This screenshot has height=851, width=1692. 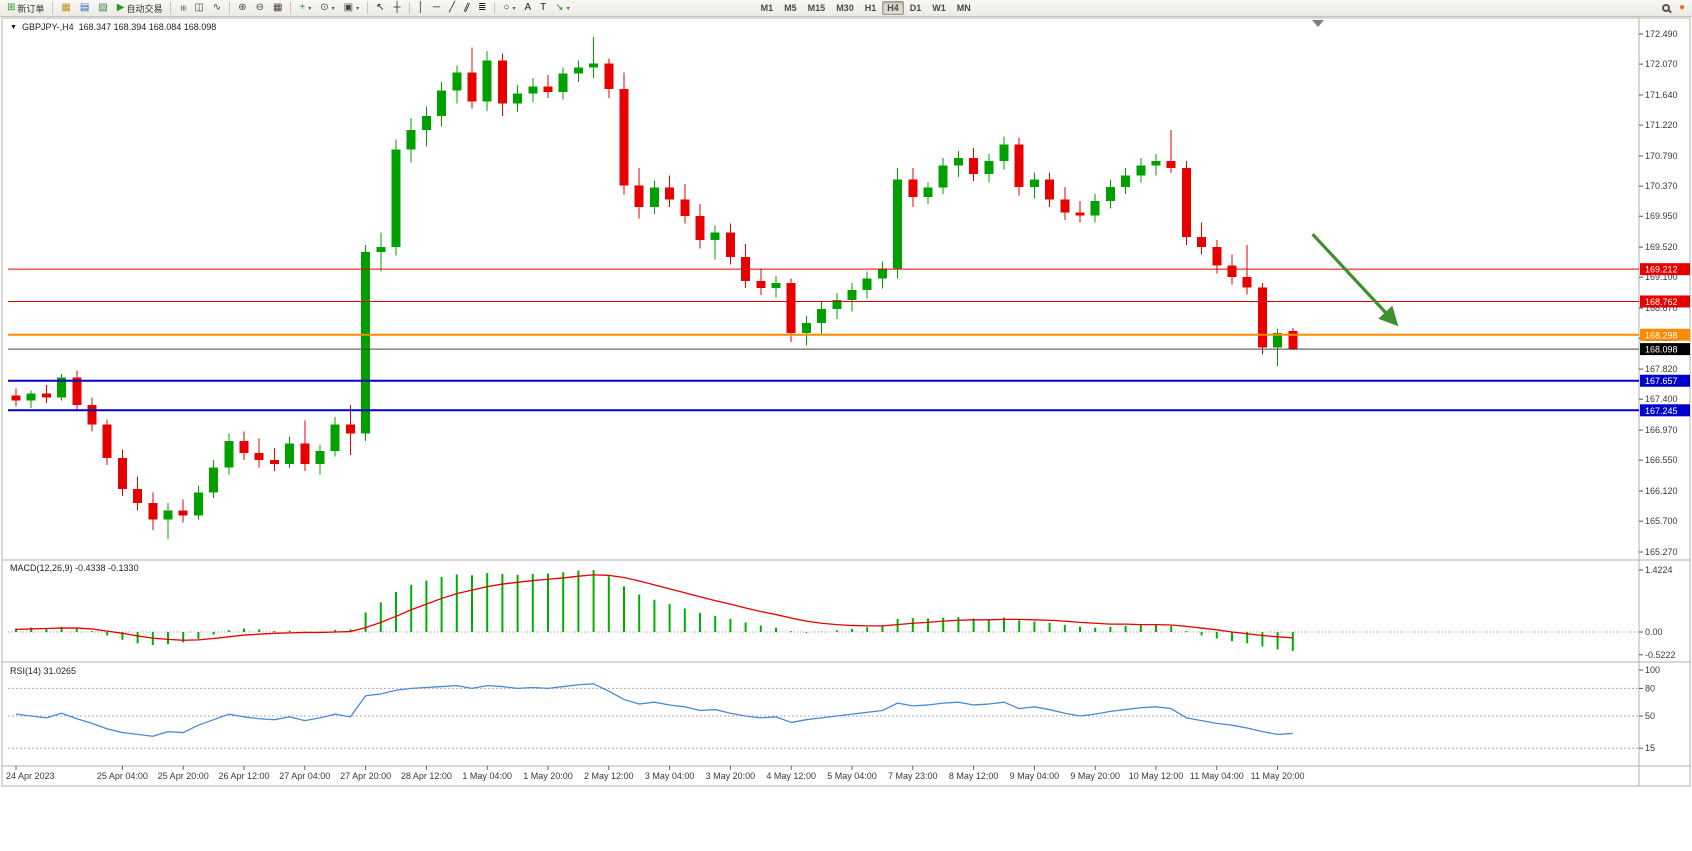 I want to click on timeframe-m30: M30, so click(x=845, y=8).